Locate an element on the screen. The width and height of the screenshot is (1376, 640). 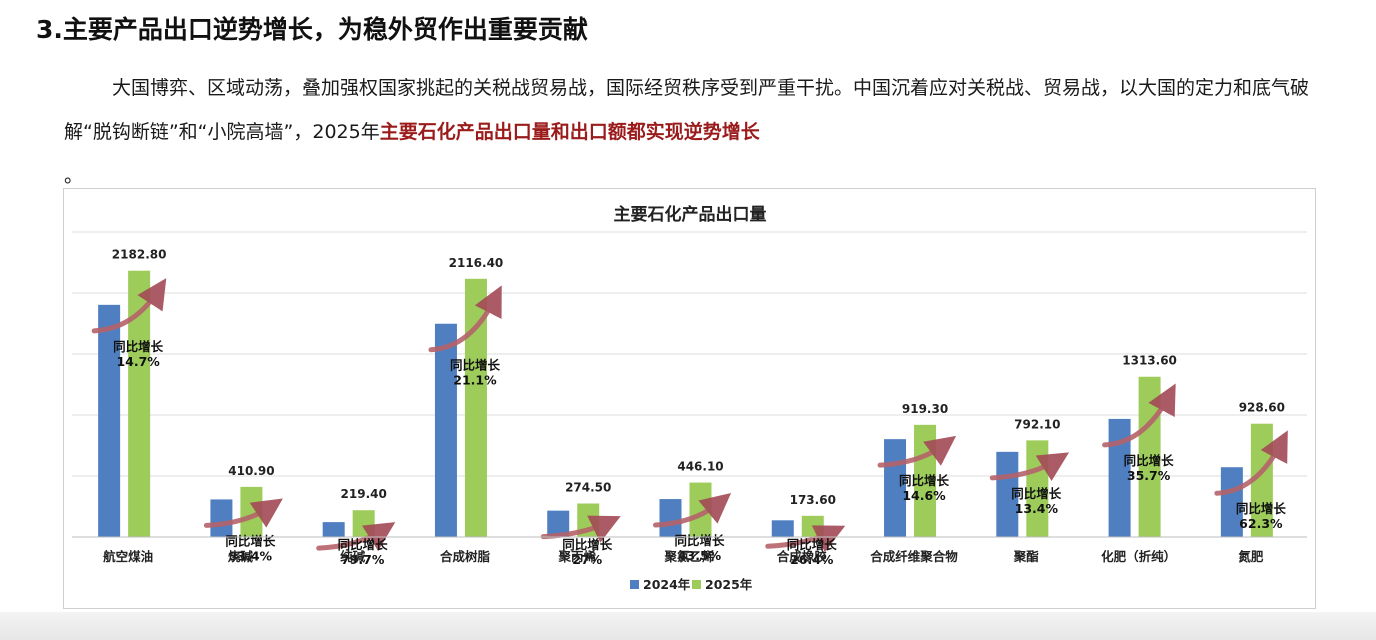
growth-label-value: 35.7% is located at coordinates (1149, 475).